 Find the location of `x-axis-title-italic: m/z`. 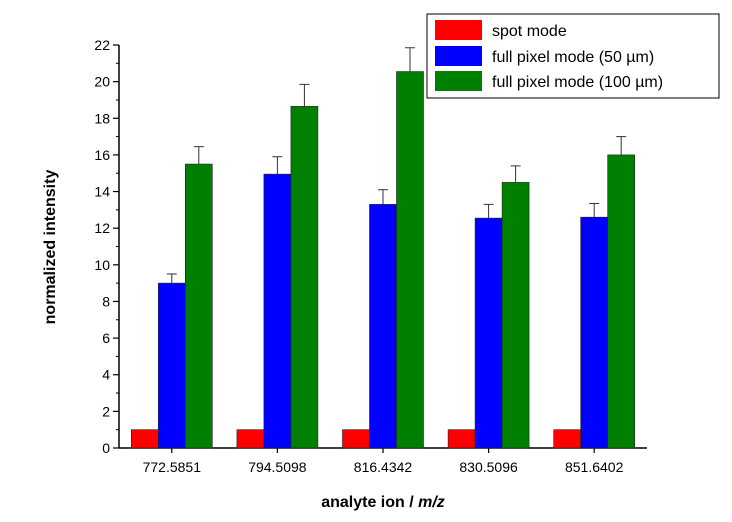

x-axis-title-italic: m/z is located at coordinates (431, 502).